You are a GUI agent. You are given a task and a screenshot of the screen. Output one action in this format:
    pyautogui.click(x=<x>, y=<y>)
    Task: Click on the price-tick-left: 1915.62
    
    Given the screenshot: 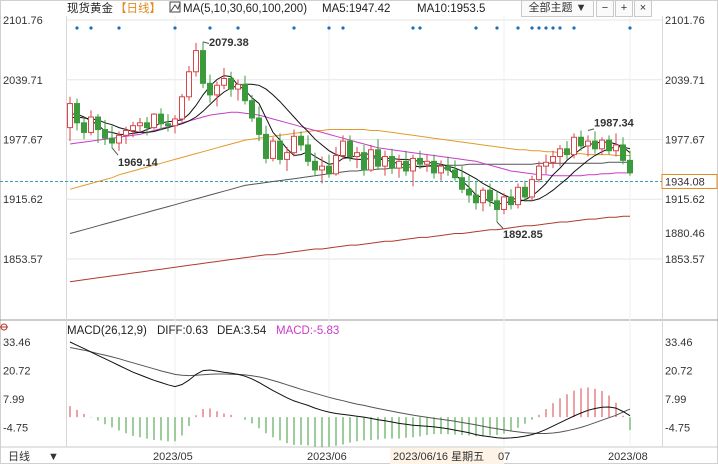 What is the action you would take?
    pyautogui.click(x=23, y=200)
    